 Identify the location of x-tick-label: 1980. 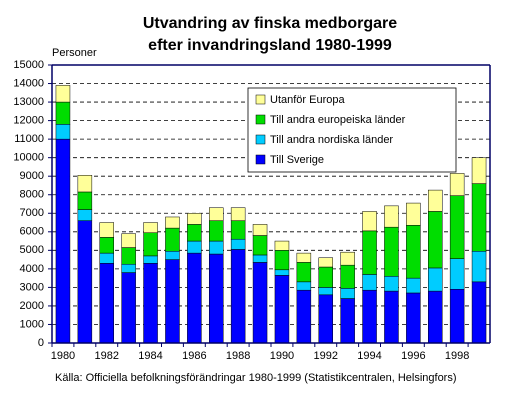
(63, 356).